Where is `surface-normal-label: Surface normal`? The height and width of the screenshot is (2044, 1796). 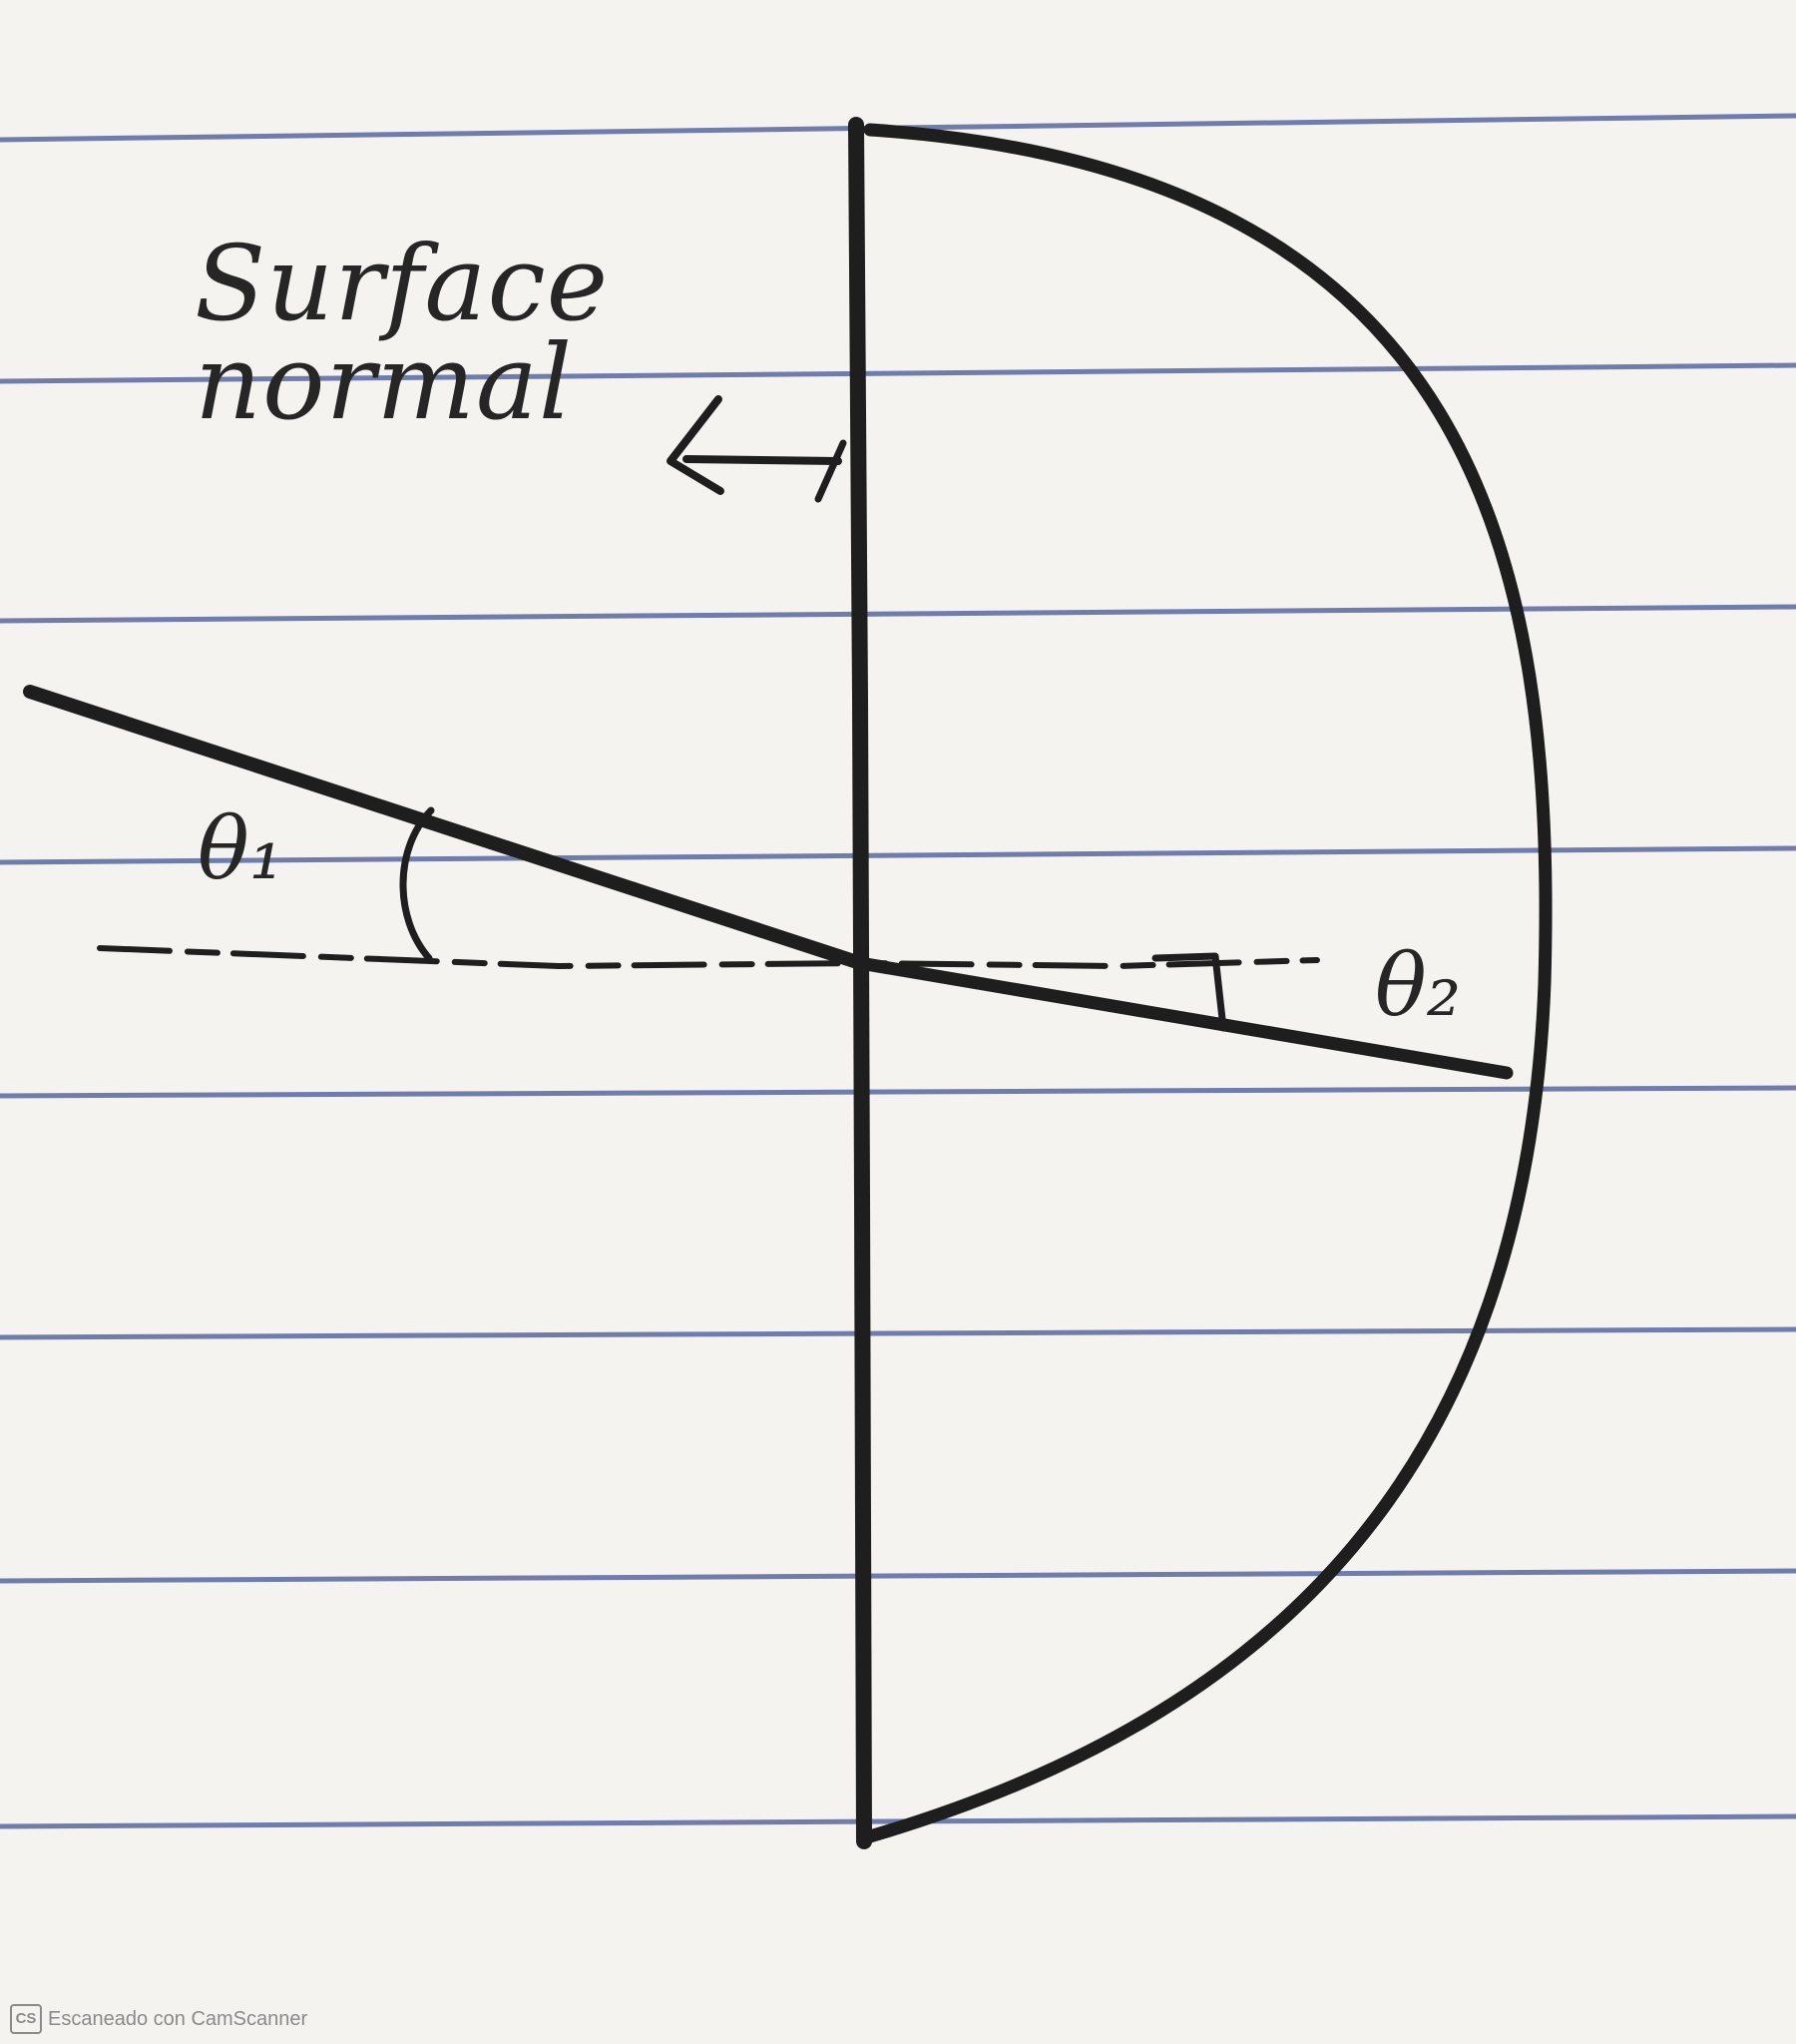 surface-normal-label: Surface normal is located at coordinates (402, 333).